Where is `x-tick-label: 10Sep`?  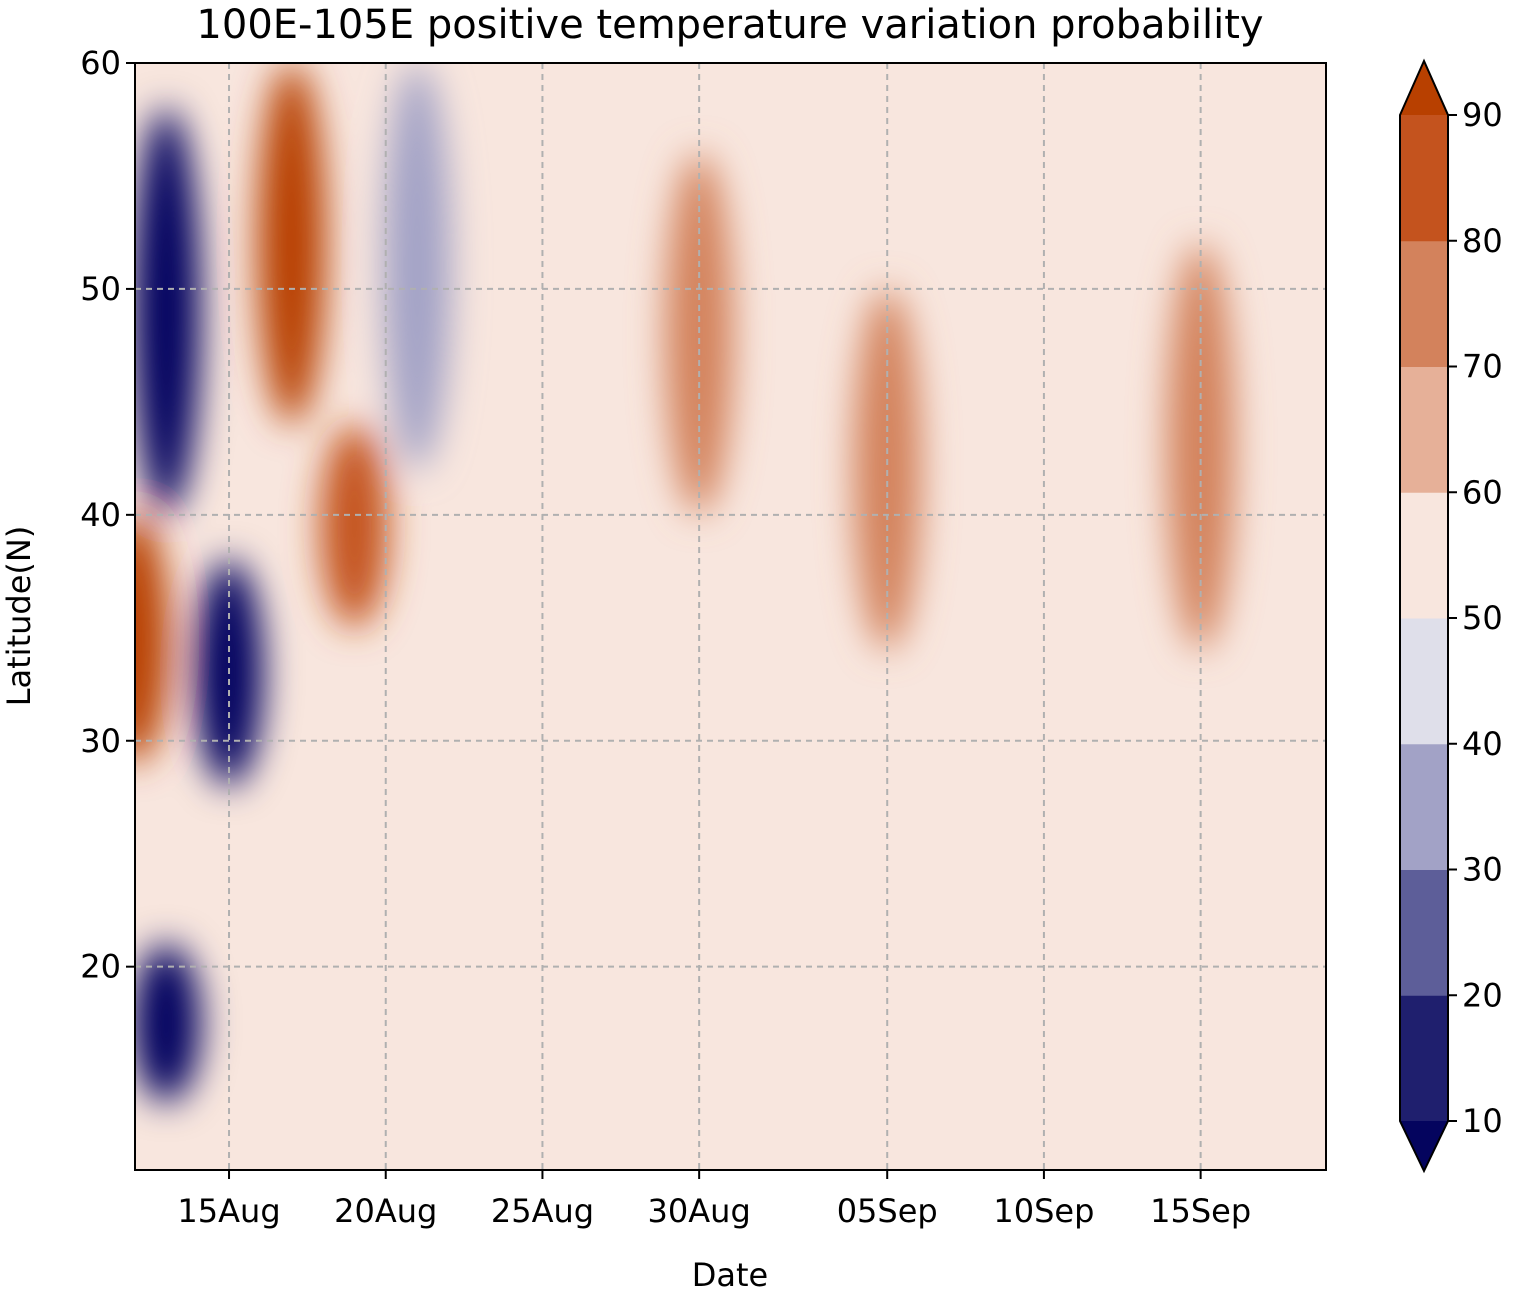
x-tick-label: 10Sep is located at coordinates (1043, 1211).